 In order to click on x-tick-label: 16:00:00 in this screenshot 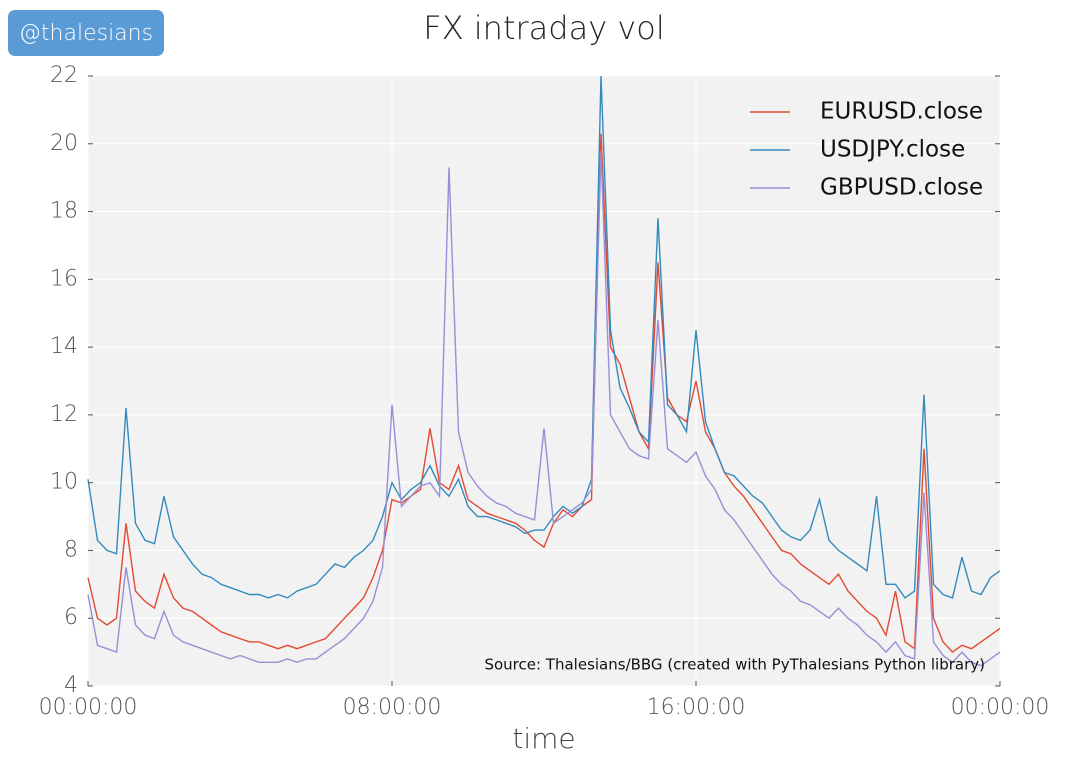, I will do `click(696, 707)`.